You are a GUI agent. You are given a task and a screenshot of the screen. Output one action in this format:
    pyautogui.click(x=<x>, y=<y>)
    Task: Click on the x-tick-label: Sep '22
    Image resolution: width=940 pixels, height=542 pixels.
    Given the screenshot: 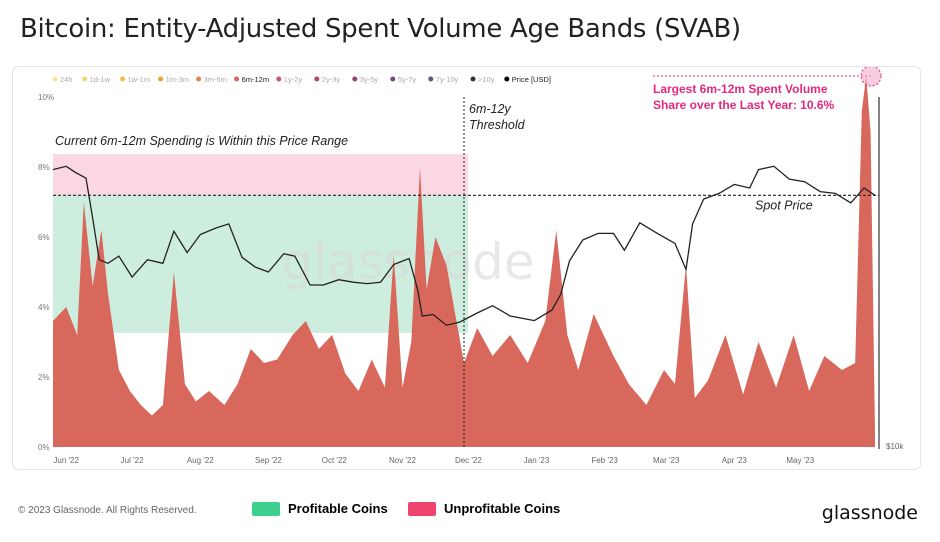 What is the action you would take?
    pyautogui.click(x=268, y=460)
    